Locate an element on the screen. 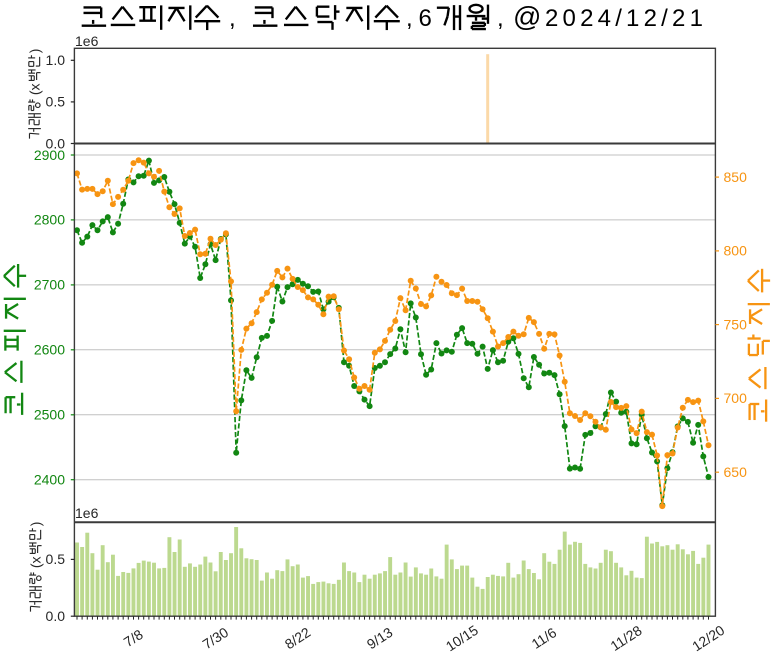 The width and height of the screenshot is (773, 658). svg-text: 2500 is located at coordinates (49, 415).